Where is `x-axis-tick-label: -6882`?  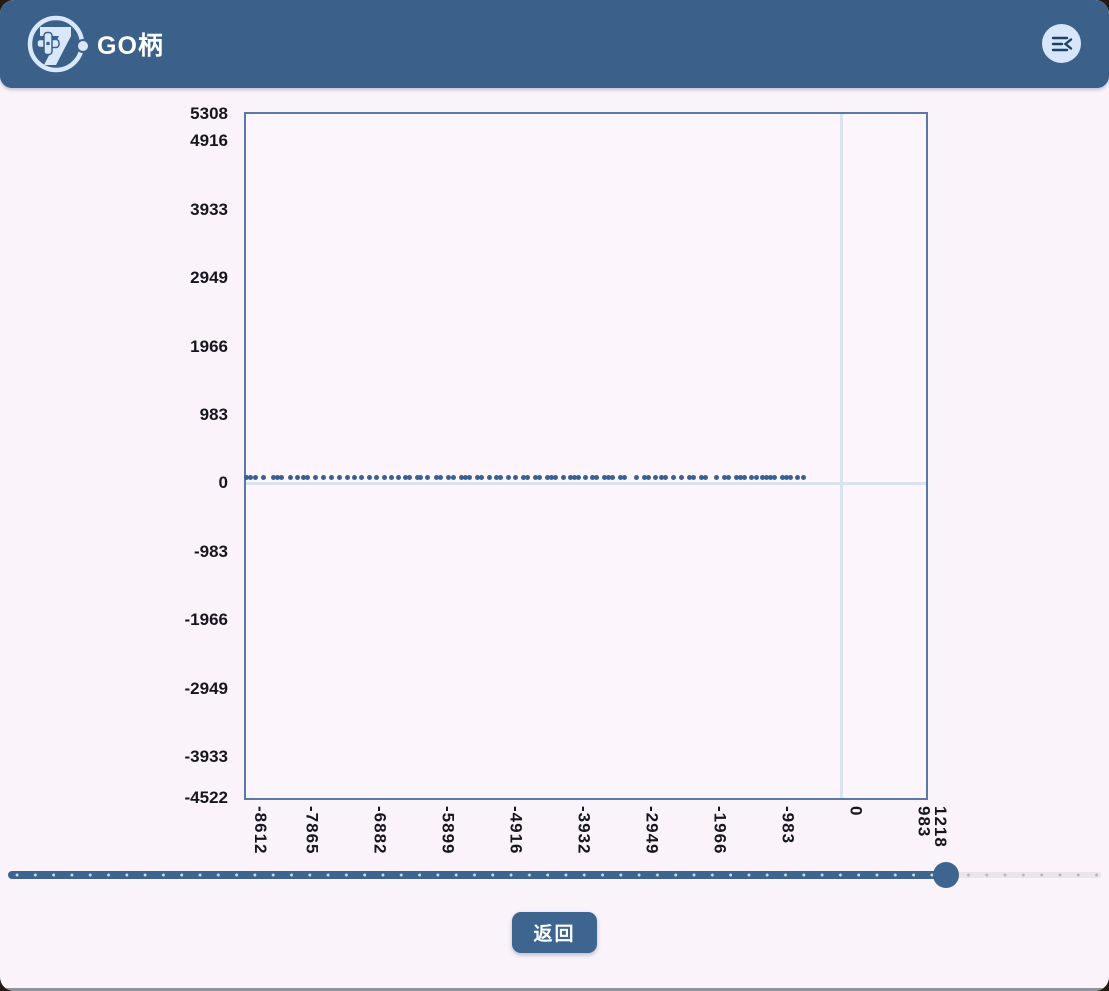 x-axis-tick-label: -6882 is located at coordinates (380, 830).